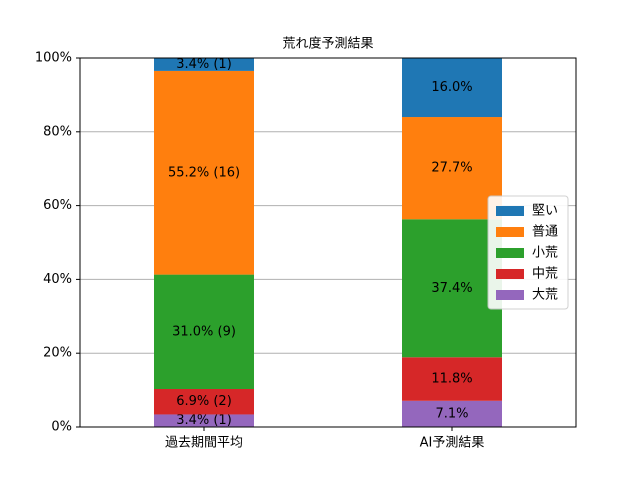 This screenshot has height=480, width=640. I want to click on y-tick-label: 0%, so click(61, 427).